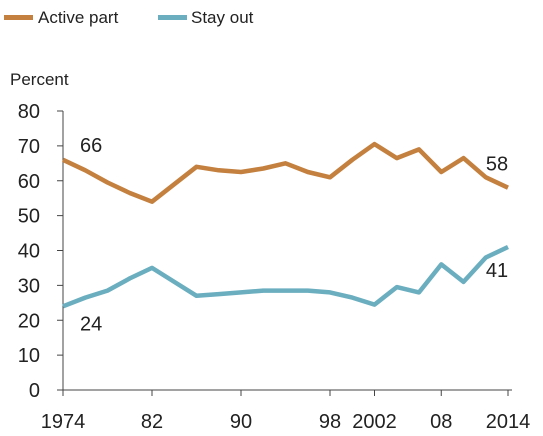  I want to click on y-tick-label: 40, so click(29, 252).